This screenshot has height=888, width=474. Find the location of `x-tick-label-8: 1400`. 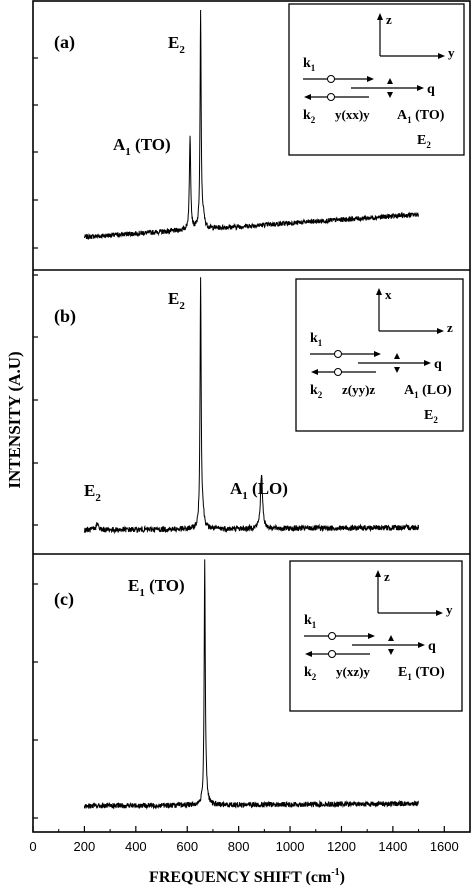

x-tick-label-8: 1400 is located at coordinates (392, 846).